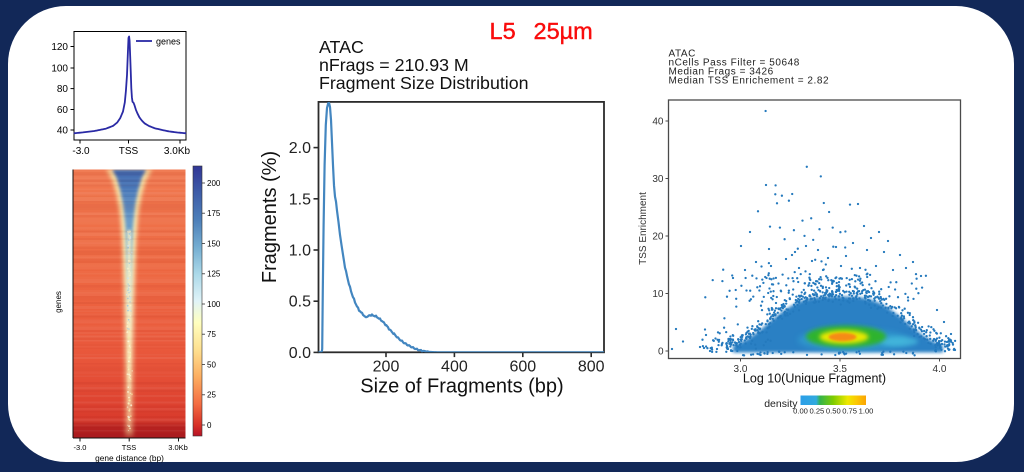 The image size is (1024, 472). Describe the element at coordinates (424, 83) in the screenshot. I see `svg-text: Fragment Size Distribution` at that location.